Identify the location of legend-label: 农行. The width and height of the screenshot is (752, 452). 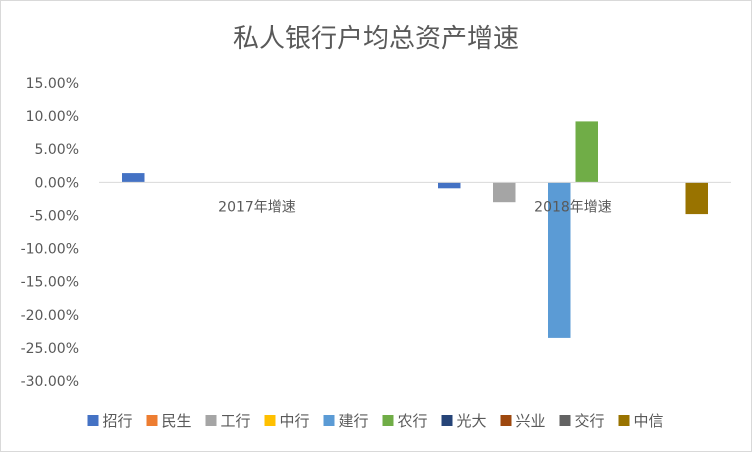
(413, 421).